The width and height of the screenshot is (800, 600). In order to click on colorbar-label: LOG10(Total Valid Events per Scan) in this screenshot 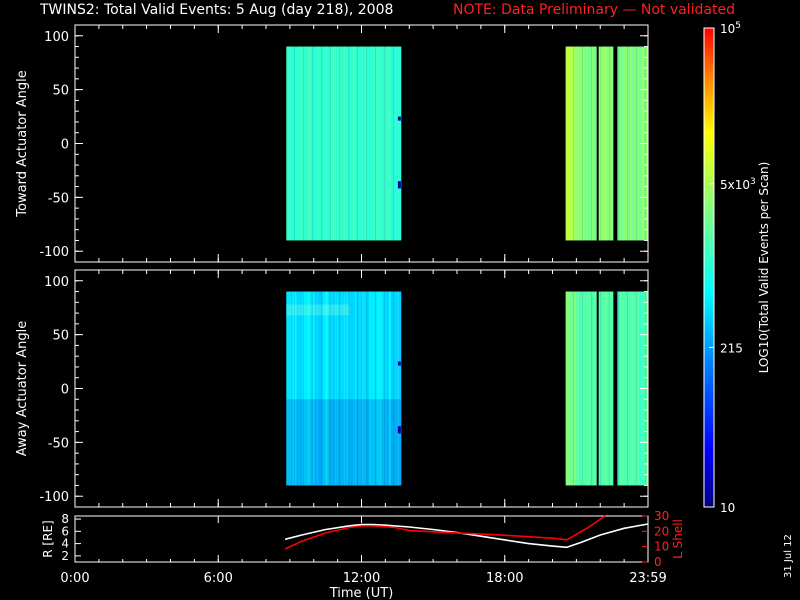, I will do `click(764, 268)`.